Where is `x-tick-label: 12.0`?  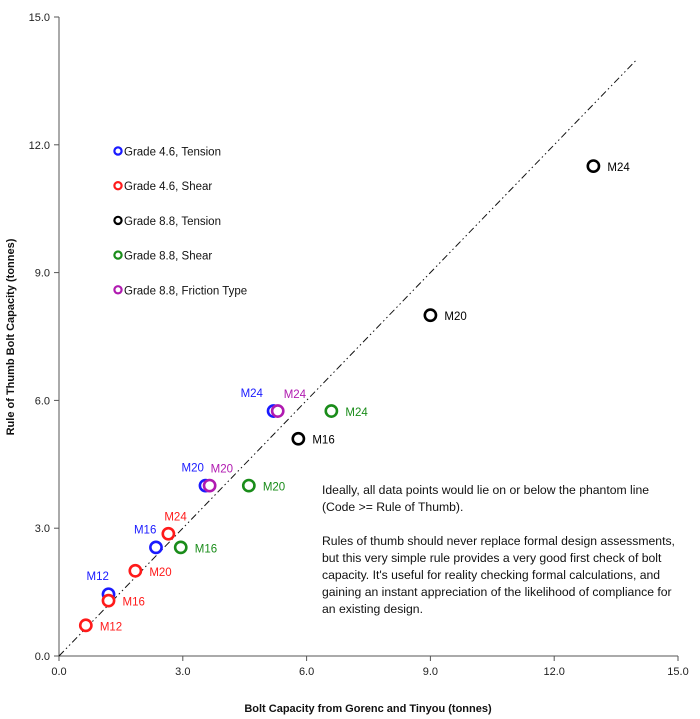 x-tick-label: 12.0 is located at coordinates (553, 672).